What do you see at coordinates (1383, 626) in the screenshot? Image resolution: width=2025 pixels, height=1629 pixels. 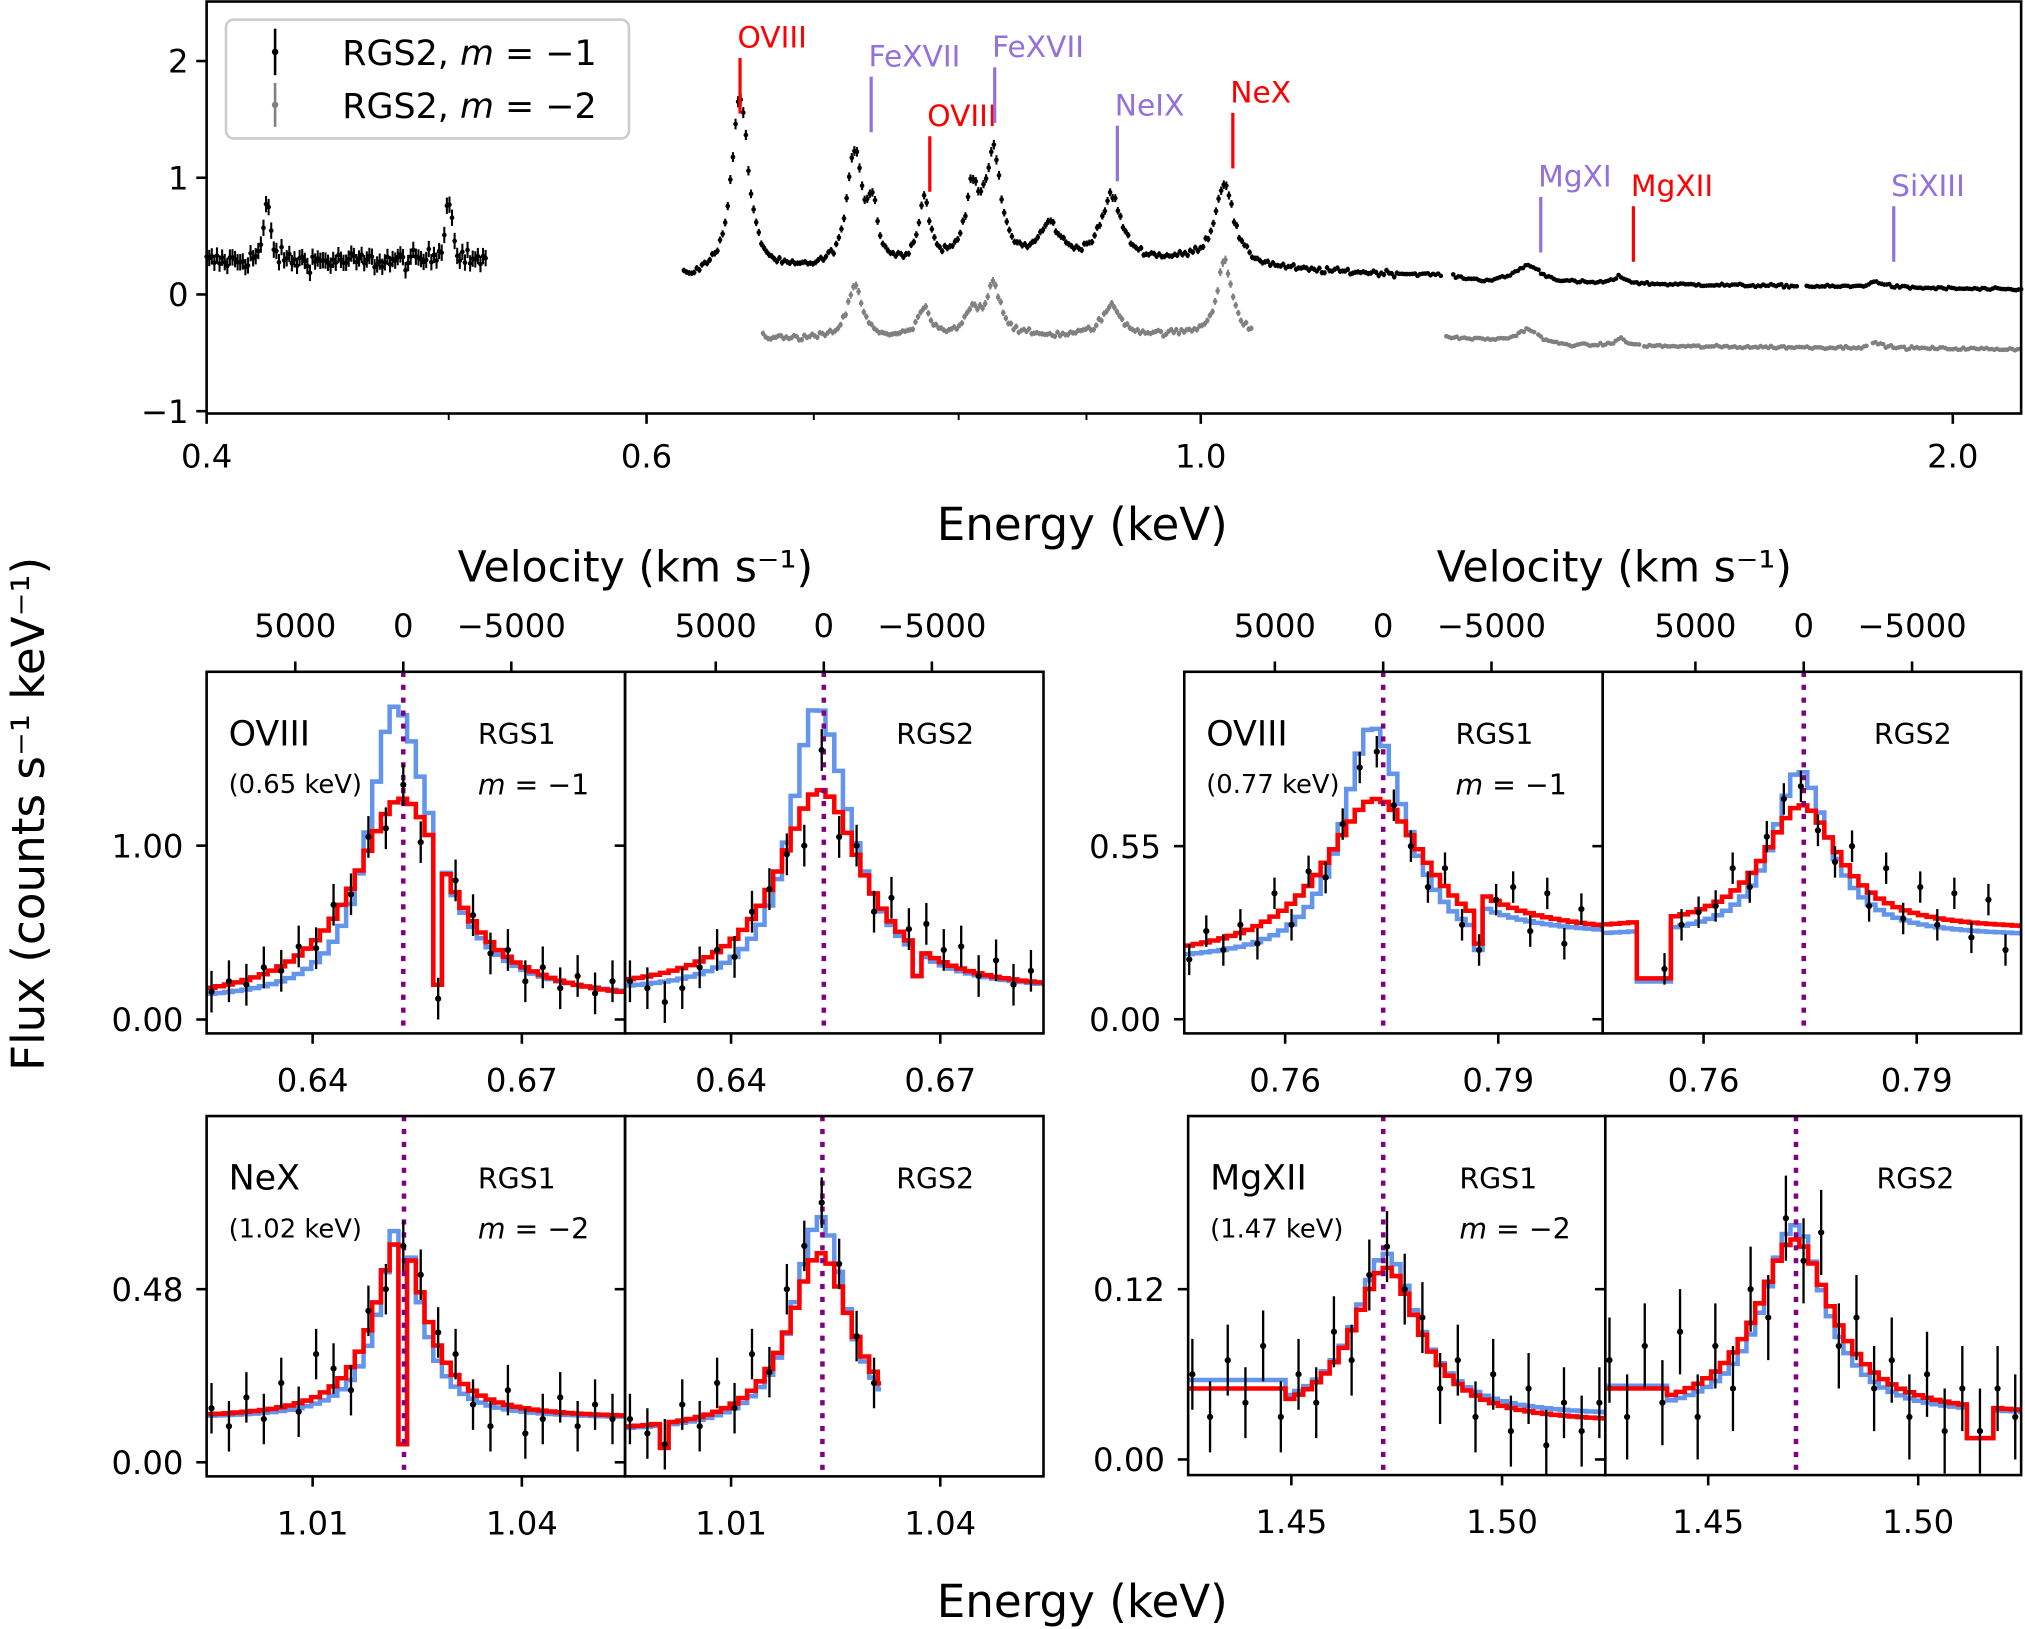 I see `velocity-tick-label: 0` at bounding box center [1383, 626].